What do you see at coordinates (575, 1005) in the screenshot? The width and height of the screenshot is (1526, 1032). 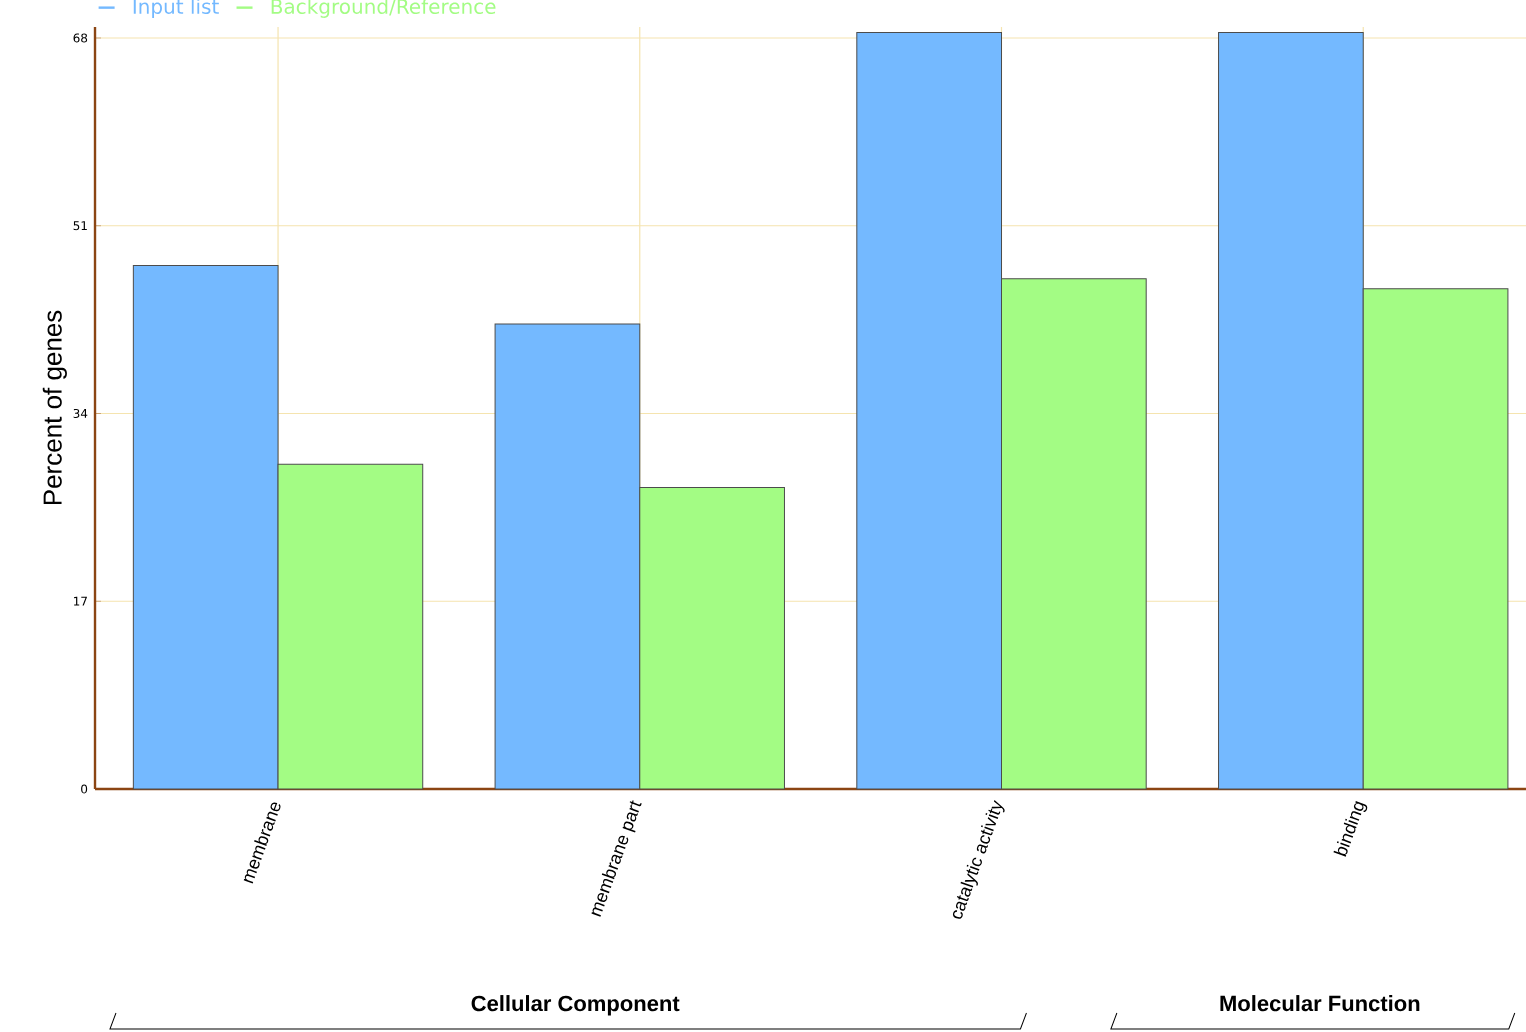 I see `text: Cellular Component` at bounding box center [575, 1005].